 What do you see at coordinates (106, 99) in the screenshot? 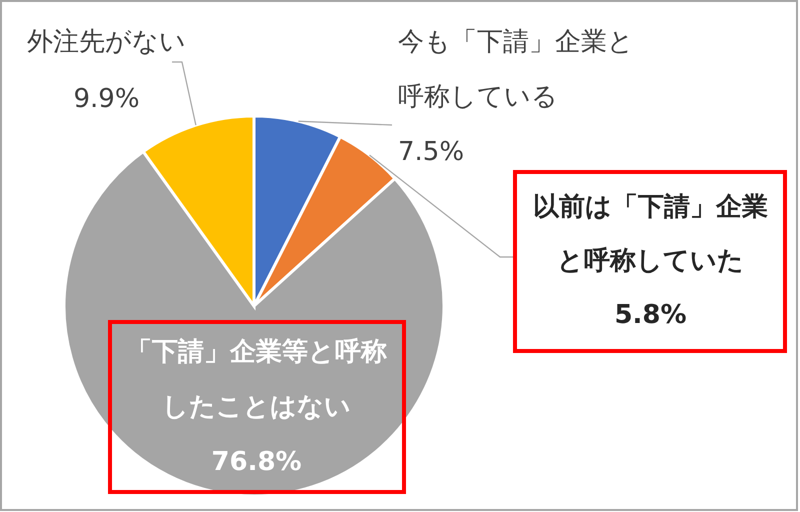
I see `data-label: 9.9%` at bounding box center [106, 99].